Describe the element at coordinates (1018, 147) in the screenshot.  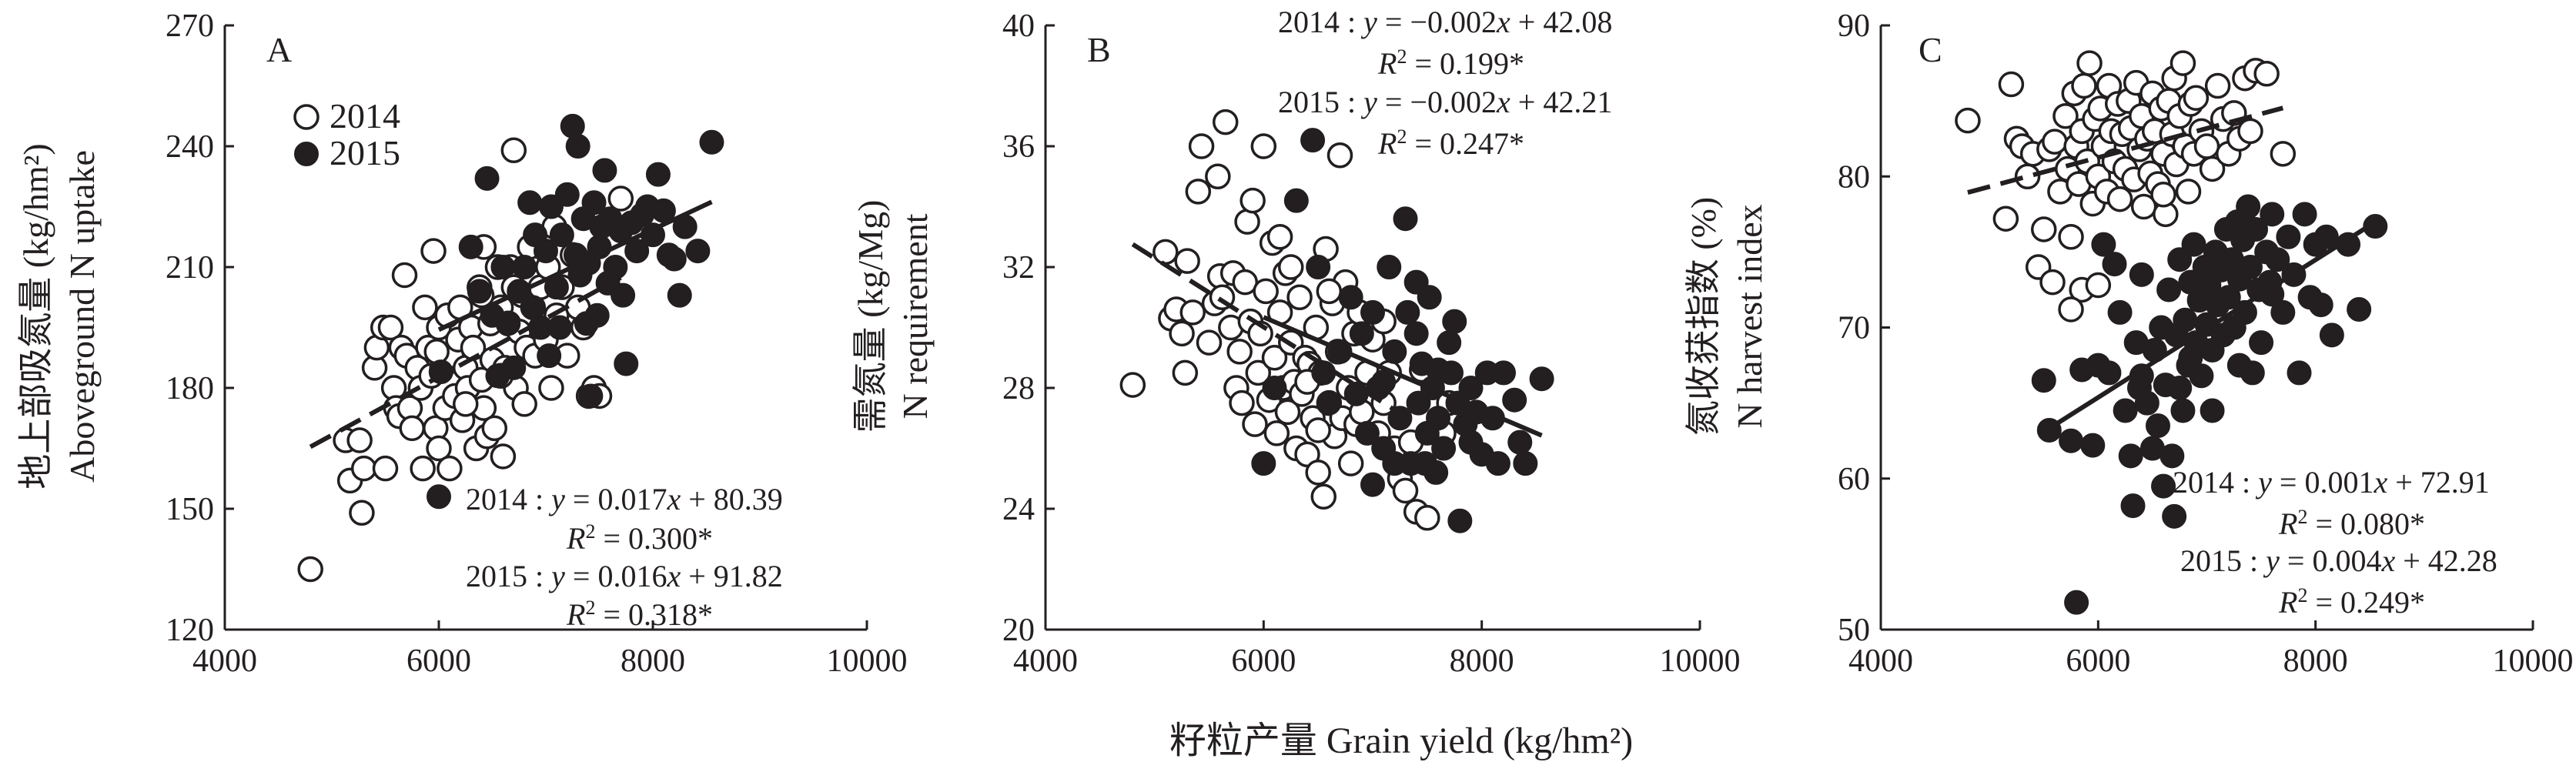
I see `panel-b-y-tick-label: 36` at that location.